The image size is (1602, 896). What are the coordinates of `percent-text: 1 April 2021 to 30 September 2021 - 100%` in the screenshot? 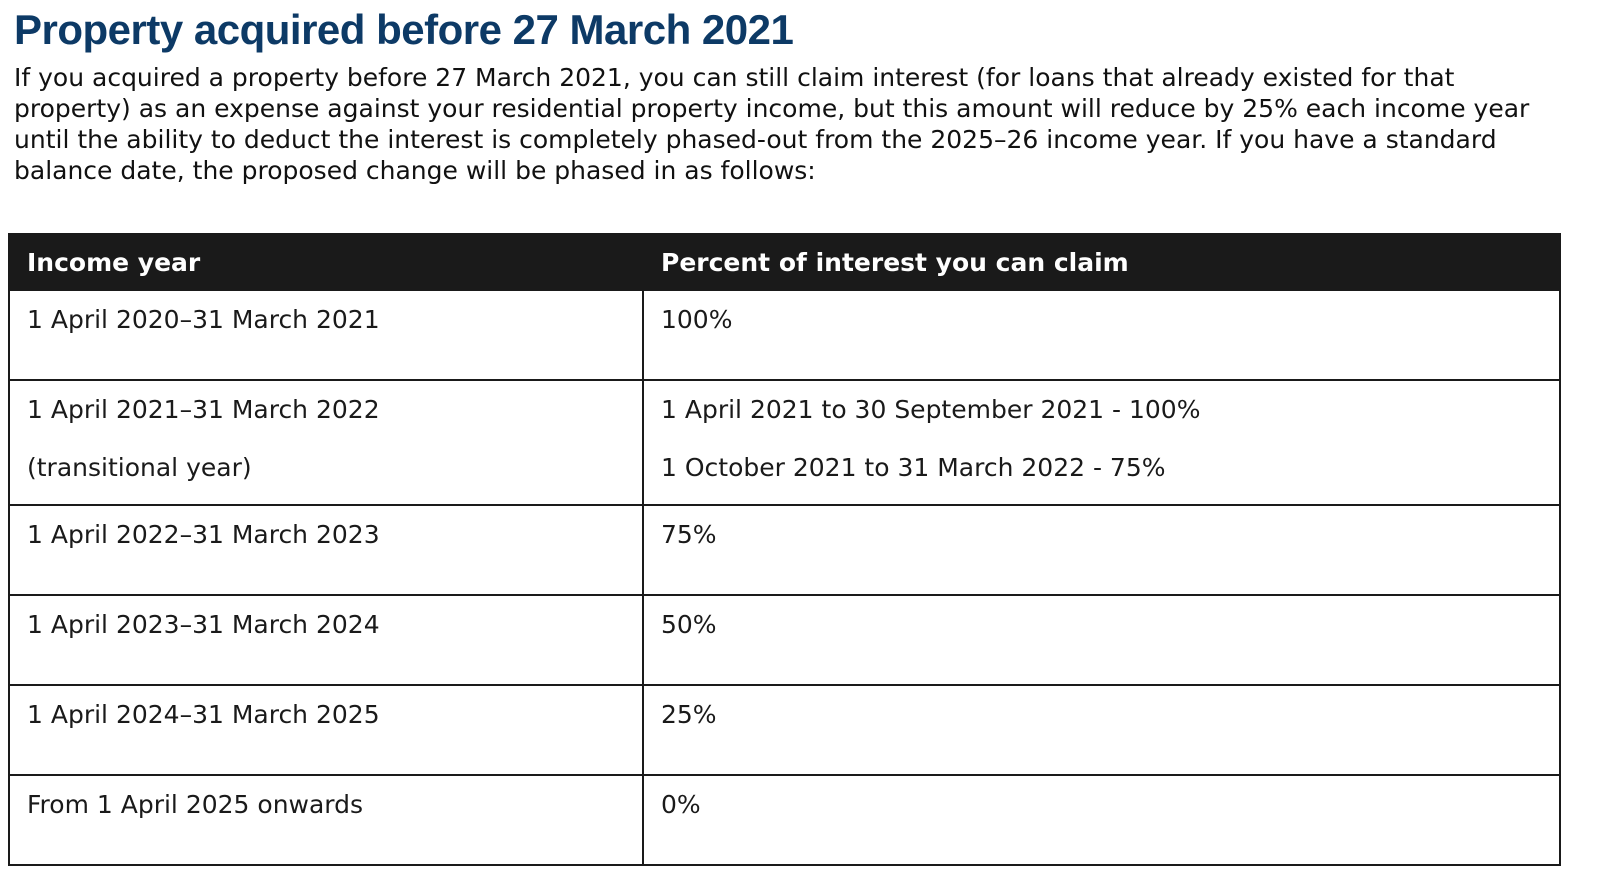 It's located at (931, 409).